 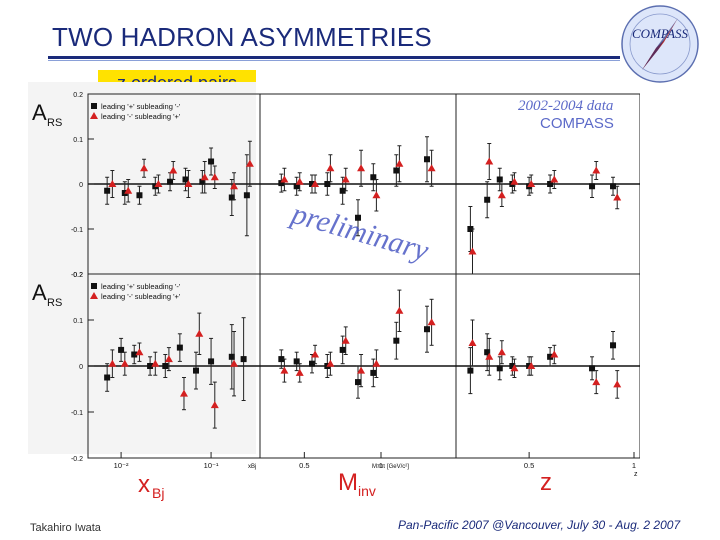 I want to click on xbj-panel-label: x, so click(x=144, y=484).